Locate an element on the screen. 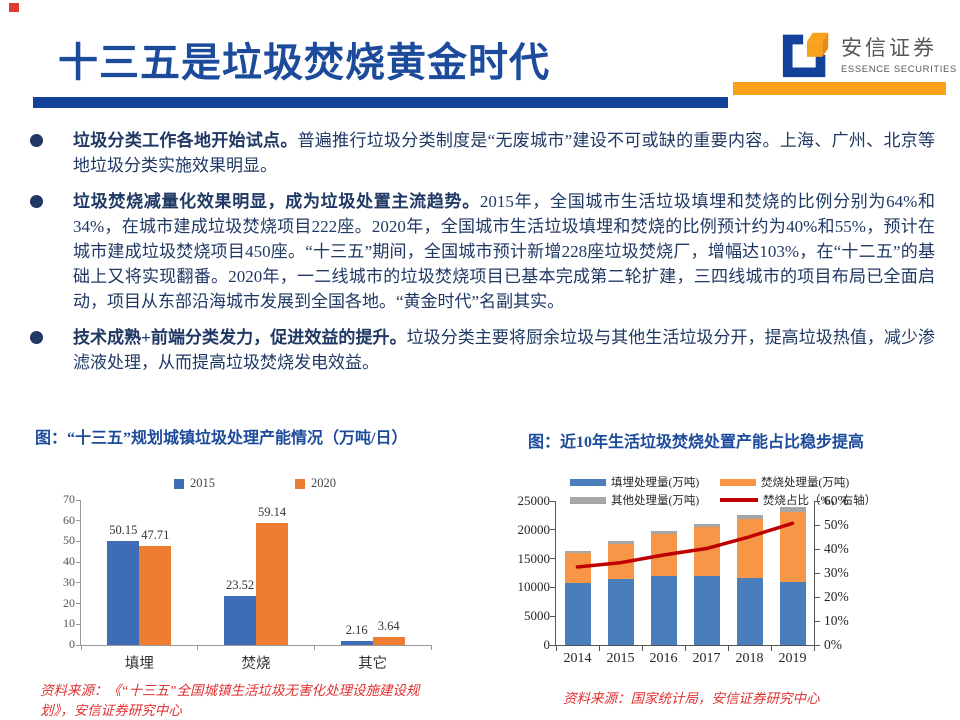 The width and height of the screenshot is (960, 720). right-axis-label: 60% is located at coordinates (836, 500).